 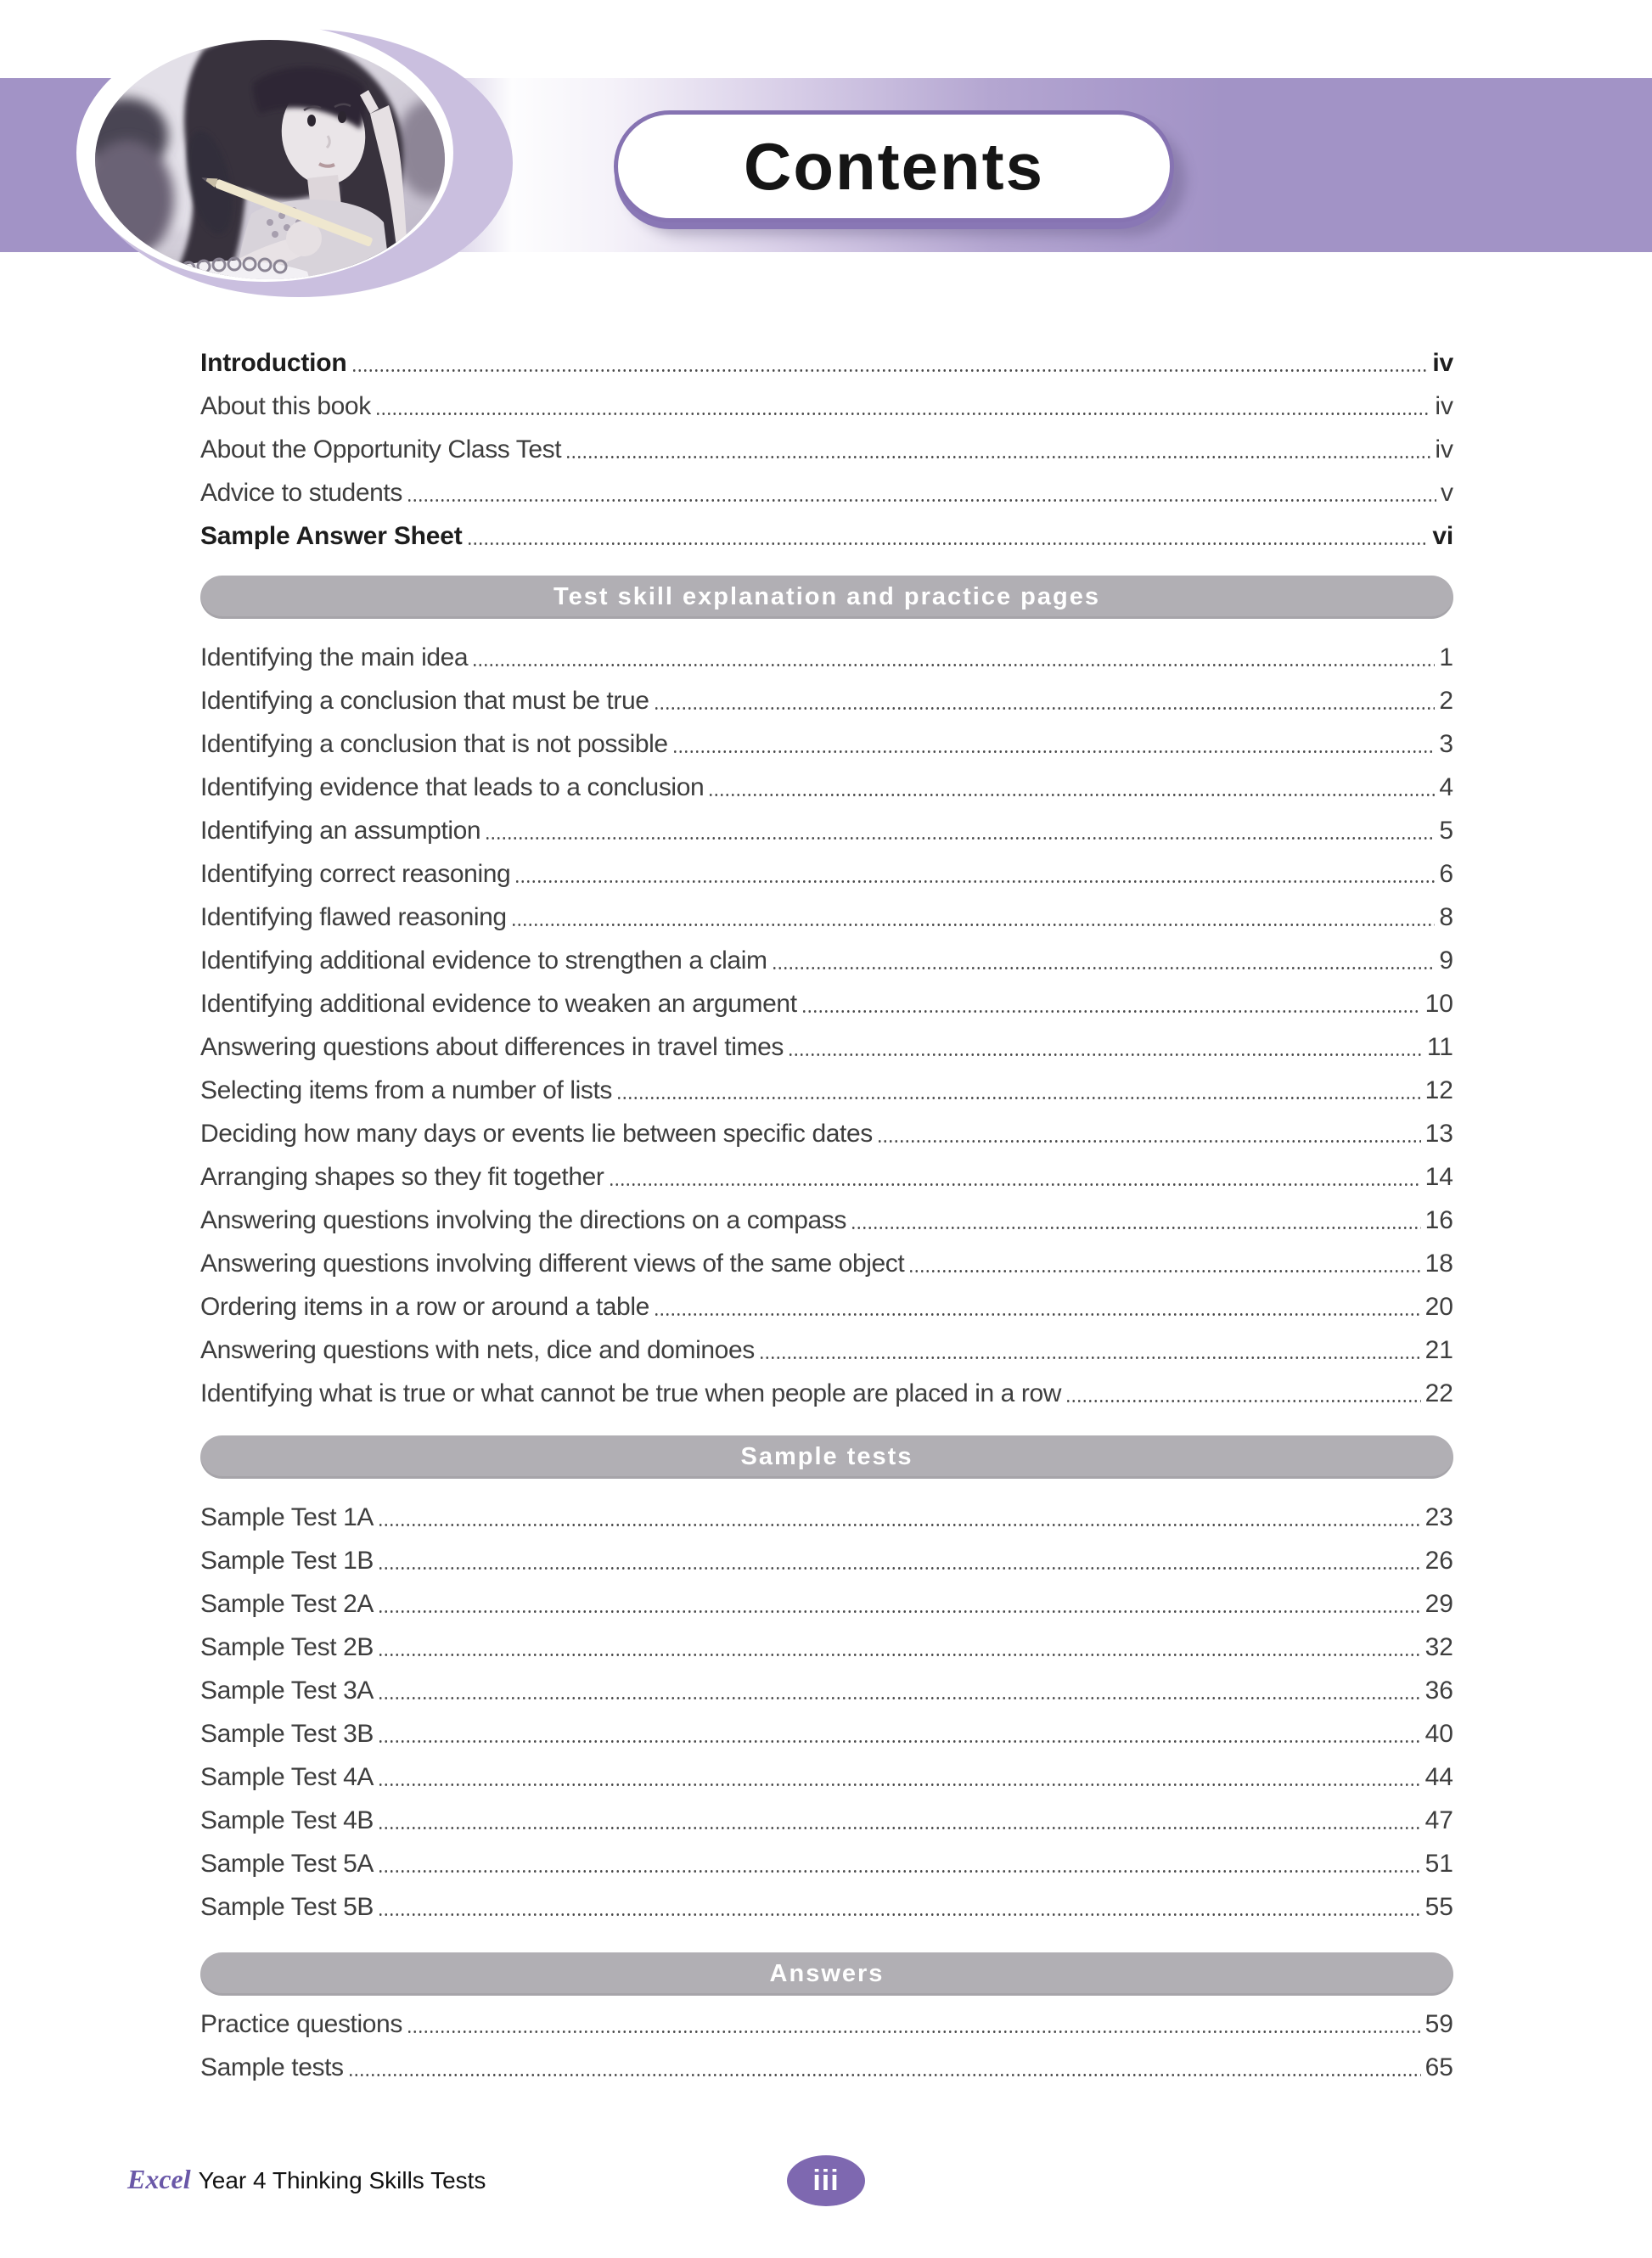 What do you see at coordinates (1438, 1393) in the screenshot?
I see `toc-entry-page: 22` at bounding box center [1438, 1393].